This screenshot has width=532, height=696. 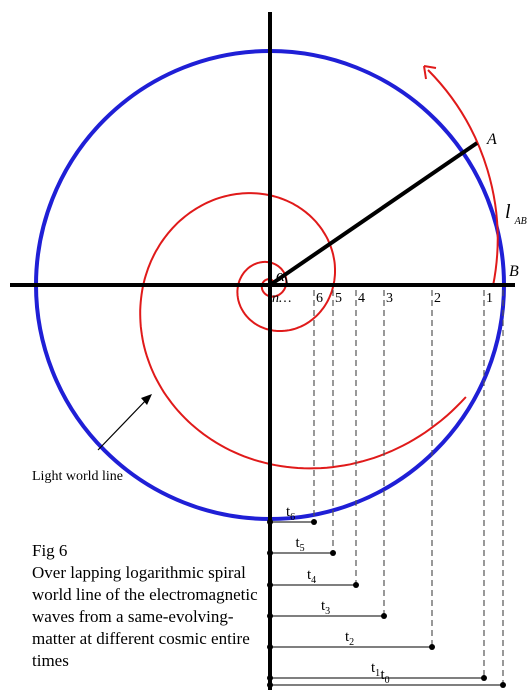 What do you see at coordinates (520, 221) in the screenshot?
I see `arc-label-sub: AB` at bounding box center [520, 221].